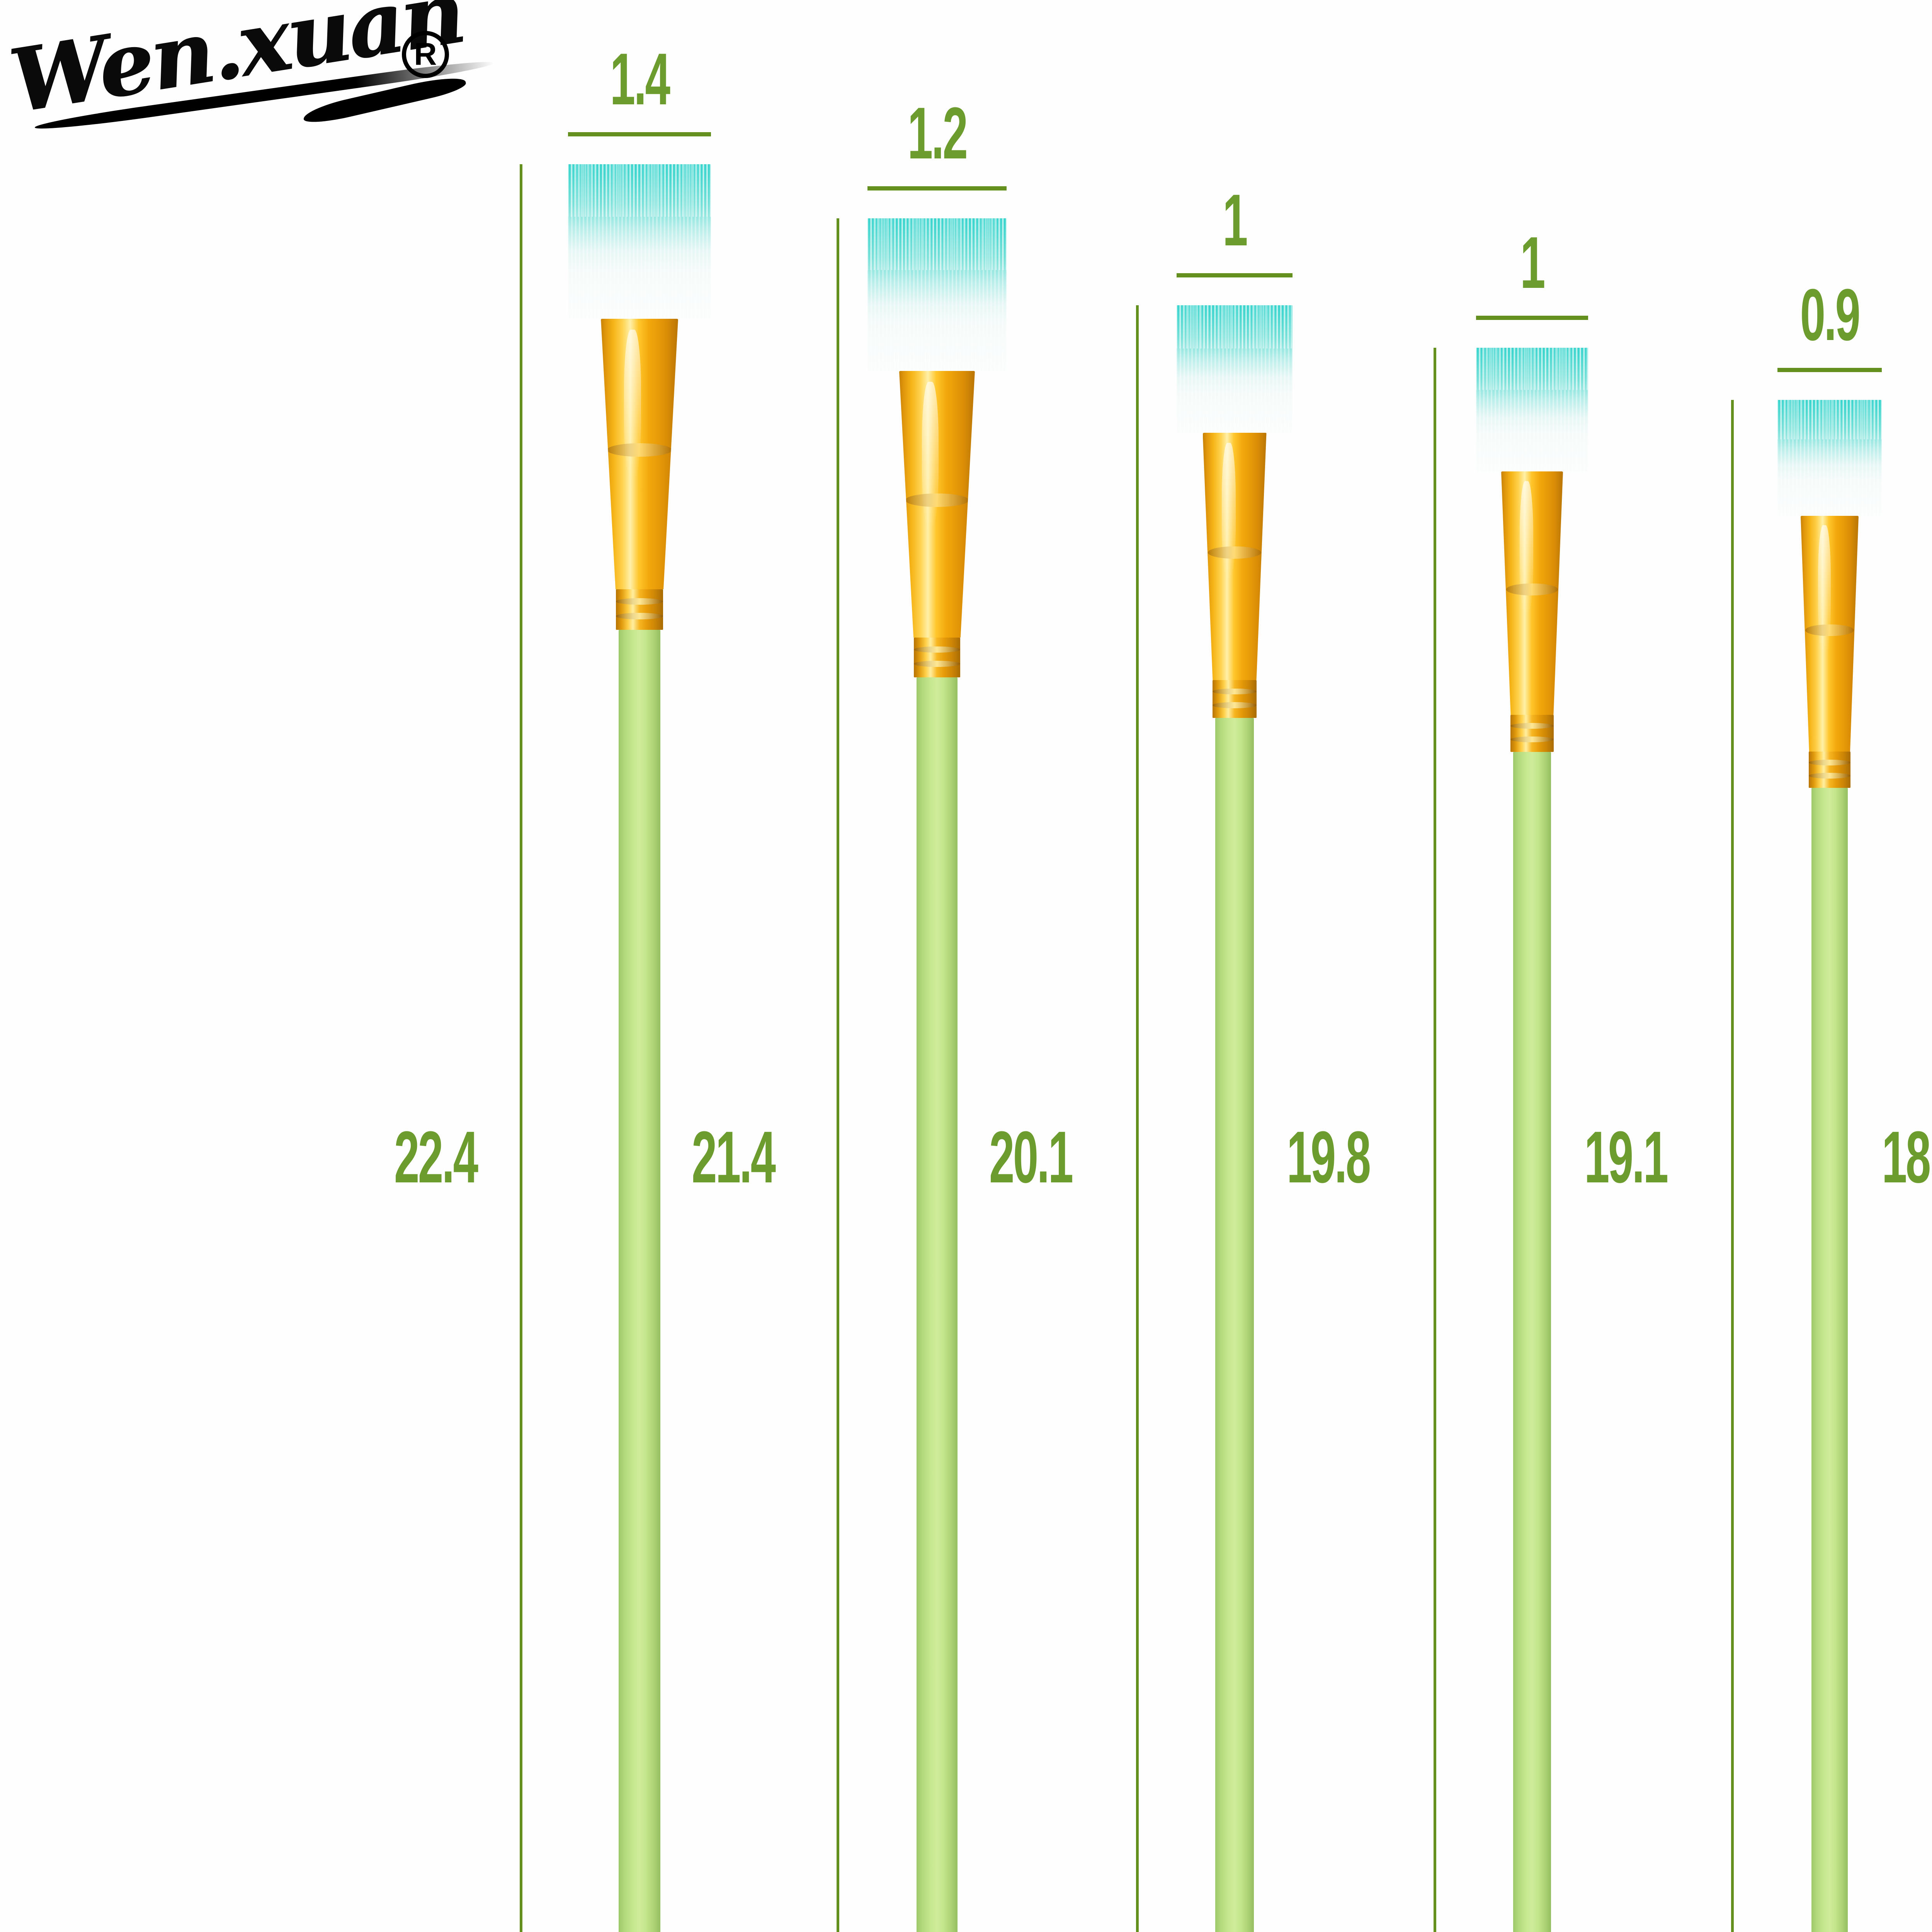 The width and height of the screenshot is (1932, 1932). I want to click on width-label-3: 1, so click(1235, 220).